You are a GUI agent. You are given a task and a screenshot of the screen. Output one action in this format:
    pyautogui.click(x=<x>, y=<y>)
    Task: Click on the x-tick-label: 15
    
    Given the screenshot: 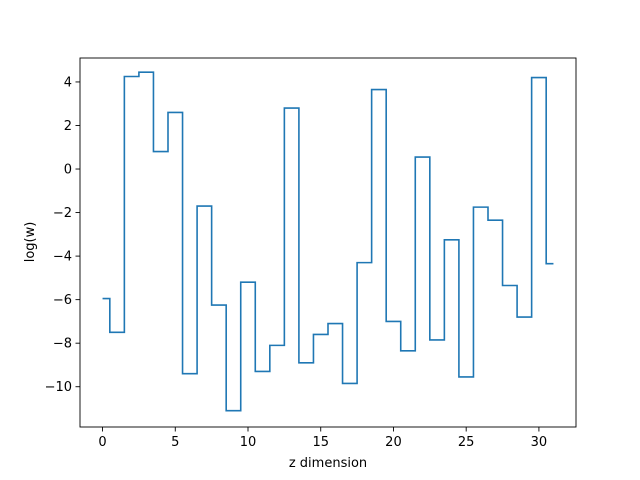 What is the action you would take?
    pyautogui.click(x=320, y=442)
    